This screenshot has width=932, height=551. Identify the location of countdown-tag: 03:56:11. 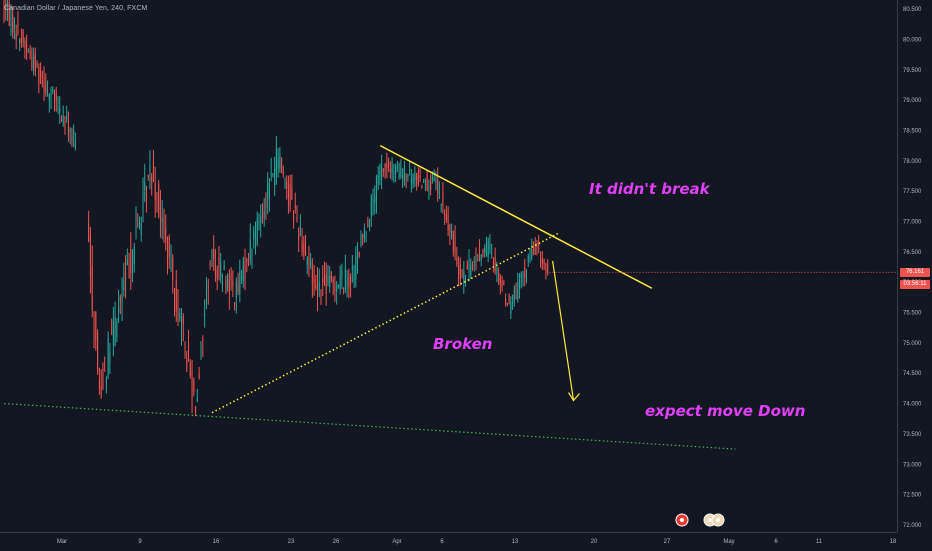
(915, 284).